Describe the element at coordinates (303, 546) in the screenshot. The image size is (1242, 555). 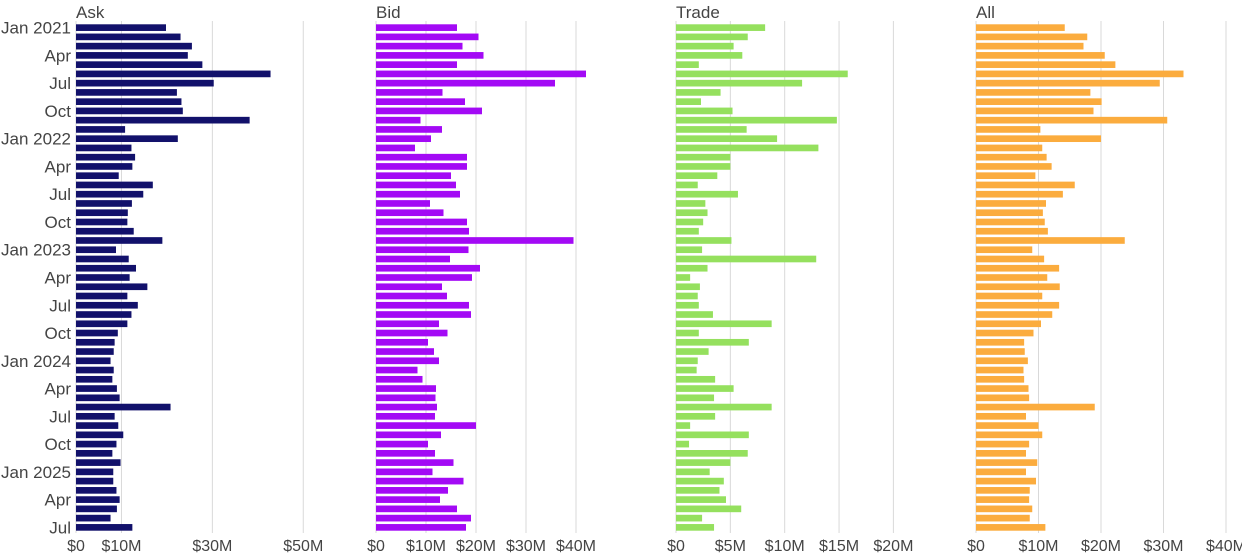
I see `x-tick-label: $50M` at that location.